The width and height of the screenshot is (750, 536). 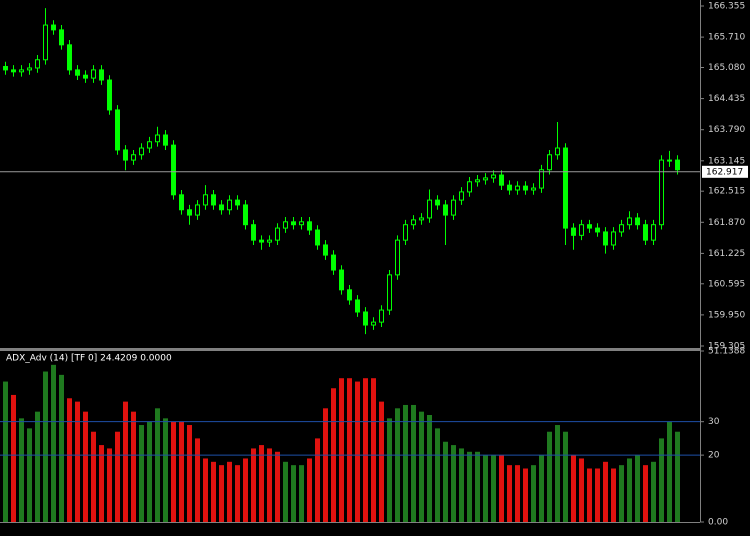 I want to click on y-tick-label: 165.080, so click(x=726, y=68).